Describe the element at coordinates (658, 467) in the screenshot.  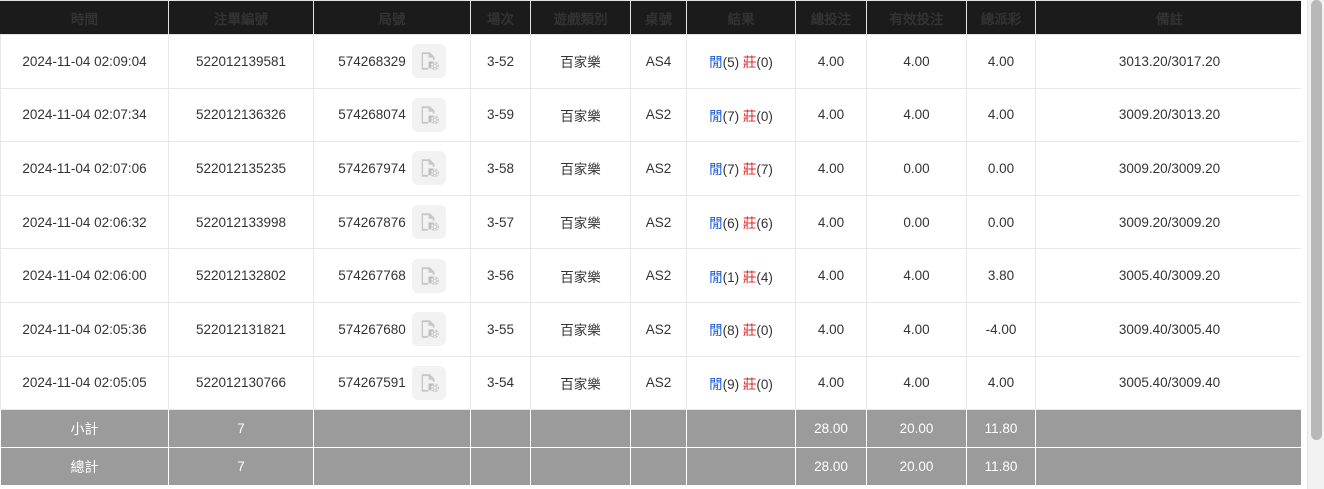
I see `summary-empty-table-no` at that location.